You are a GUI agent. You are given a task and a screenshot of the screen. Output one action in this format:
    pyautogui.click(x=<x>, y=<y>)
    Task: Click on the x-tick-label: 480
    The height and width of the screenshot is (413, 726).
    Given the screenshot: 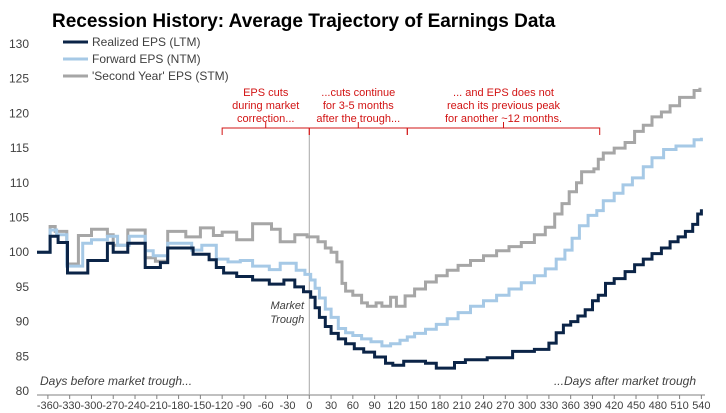 What is the action you would take?
    pyautogui.click(x=658, y=406)
    